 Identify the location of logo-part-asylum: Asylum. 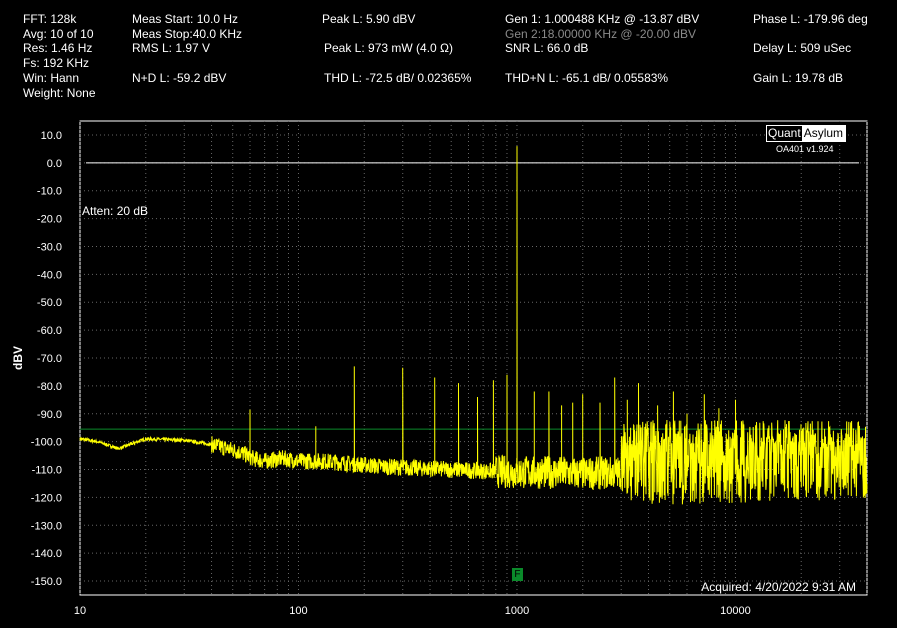
(823, 133).